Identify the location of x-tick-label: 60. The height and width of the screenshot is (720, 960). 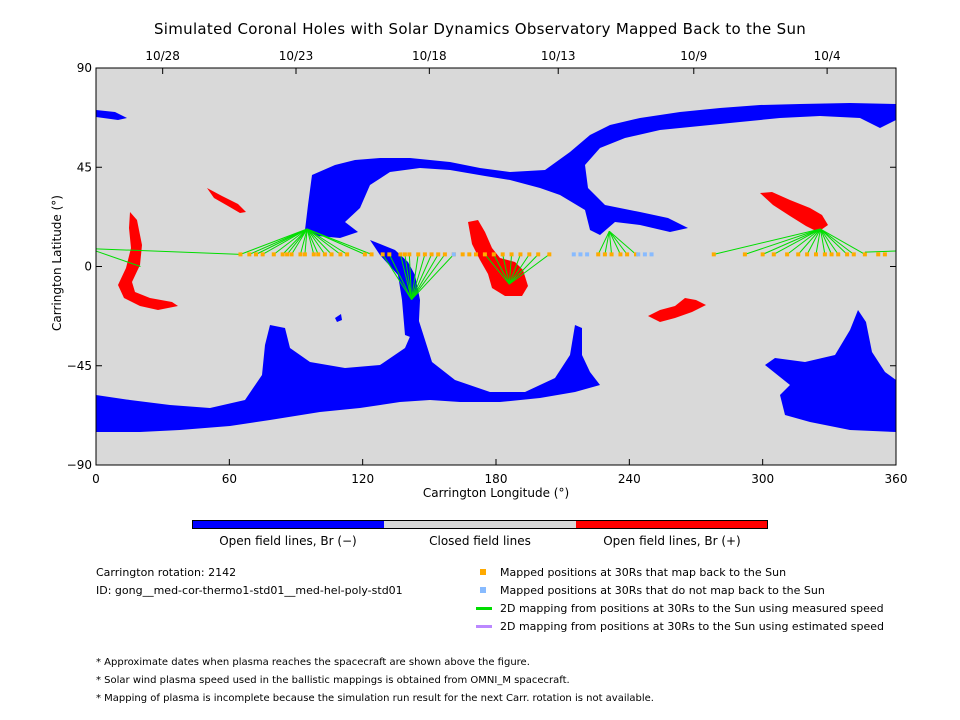
(229, 479).